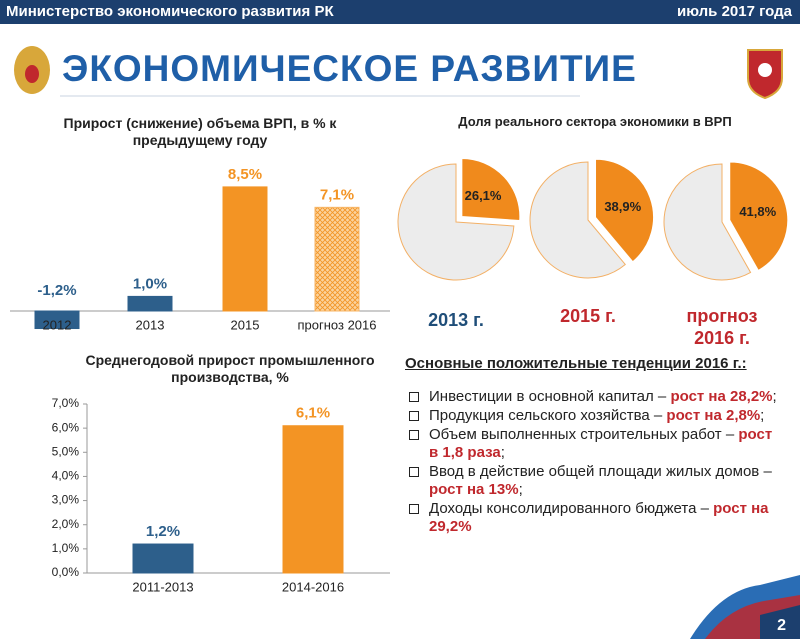  What do you see at coordinates (765, 74) in the screenshot?
I see `emblem-right` at bounding box center [765, 74].